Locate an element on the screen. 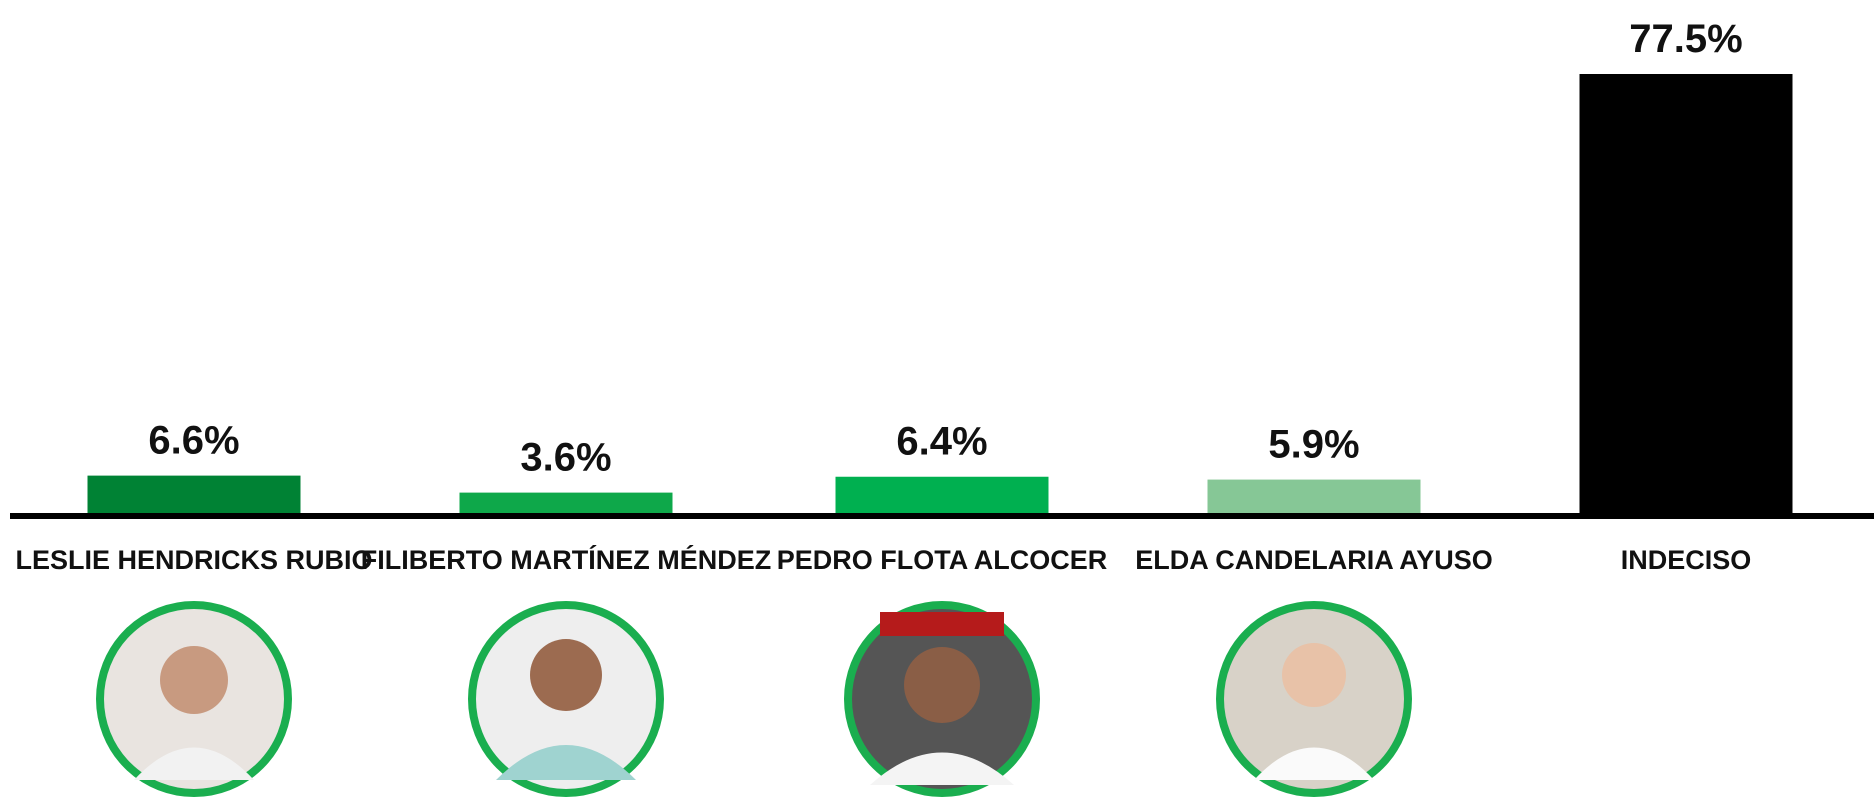 The height and width of the screenshot is (799, 1874). value-label: 5.9% is located at coordinates (1313, 445).